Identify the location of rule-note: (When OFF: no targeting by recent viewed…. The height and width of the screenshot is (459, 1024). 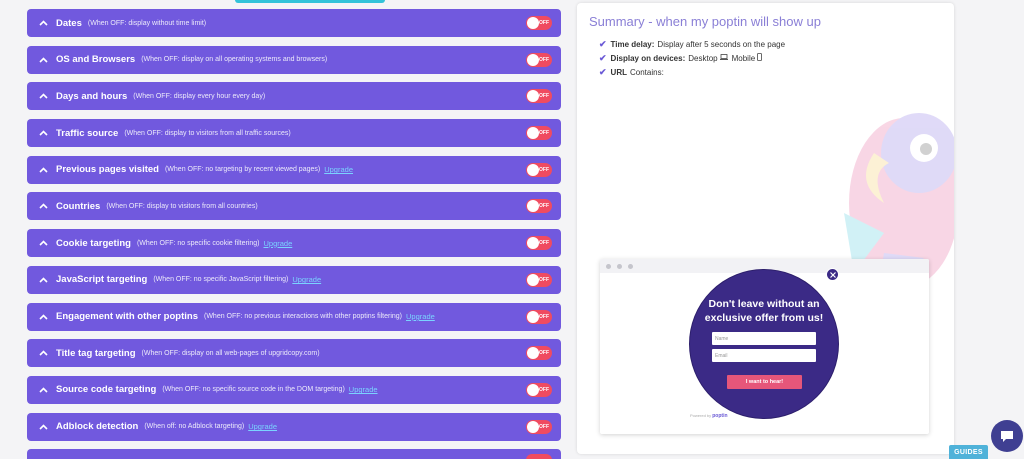
(242, 170).